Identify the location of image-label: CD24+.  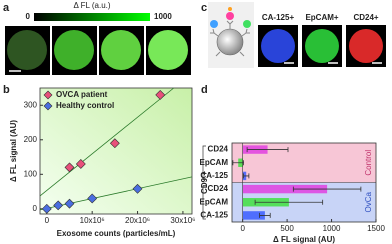
(365, 17).